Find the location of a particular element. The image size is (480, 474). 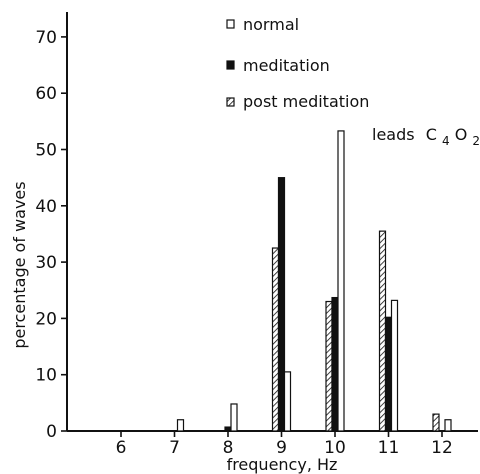

x-ticks: 6 7 8 9 10 11 12 is located at coordinates (284, 444).